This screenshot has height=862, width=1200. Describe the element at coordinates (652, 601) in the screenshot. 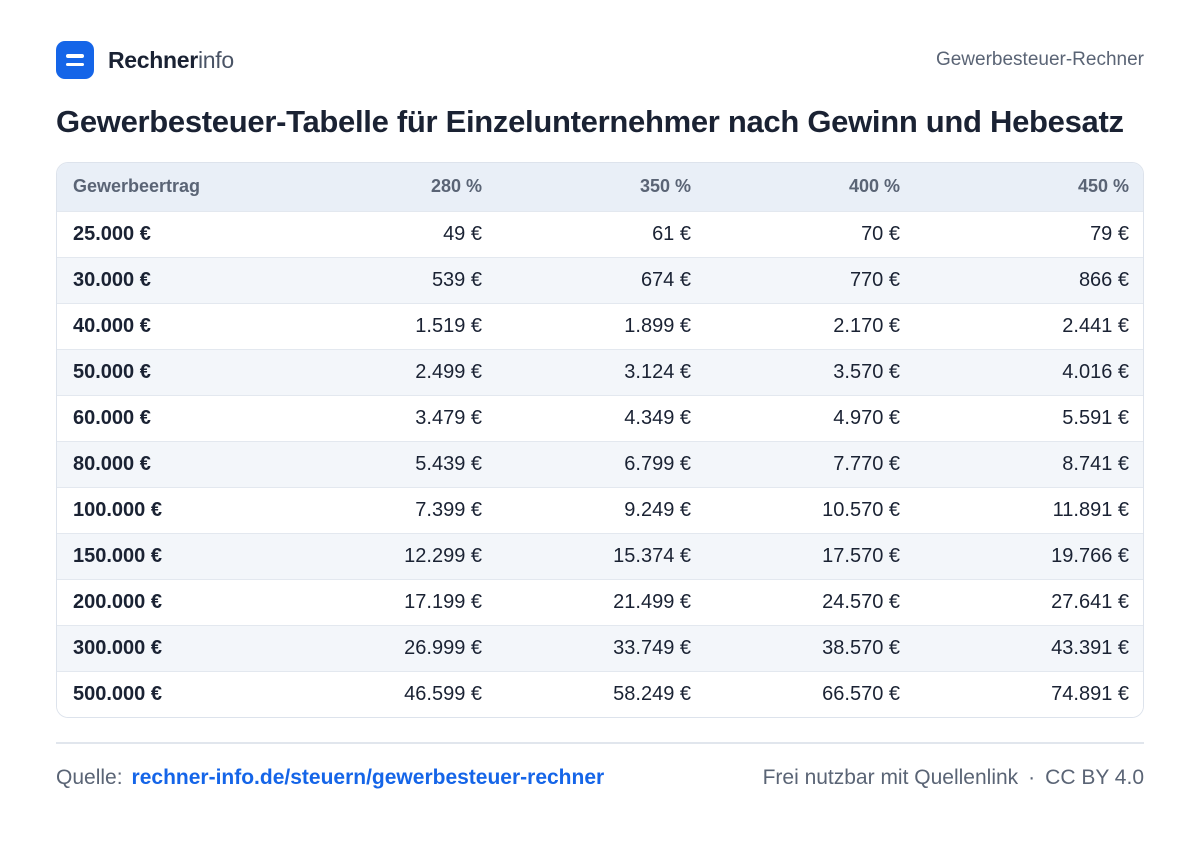

I see `table-cell: 21.499 €` at that location.